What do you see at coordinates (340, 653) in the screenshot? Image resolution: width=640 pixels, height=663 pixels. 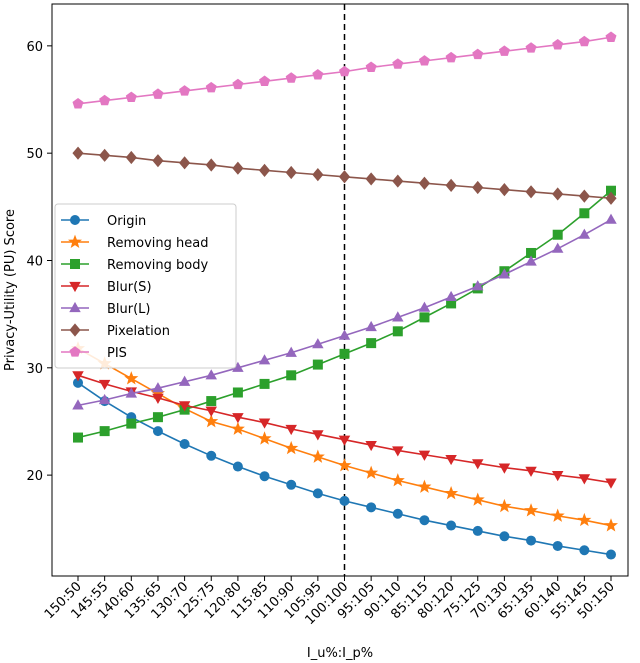 I see `x-axis-label: I_u%:I_p%` at bounding box center [340, 653].